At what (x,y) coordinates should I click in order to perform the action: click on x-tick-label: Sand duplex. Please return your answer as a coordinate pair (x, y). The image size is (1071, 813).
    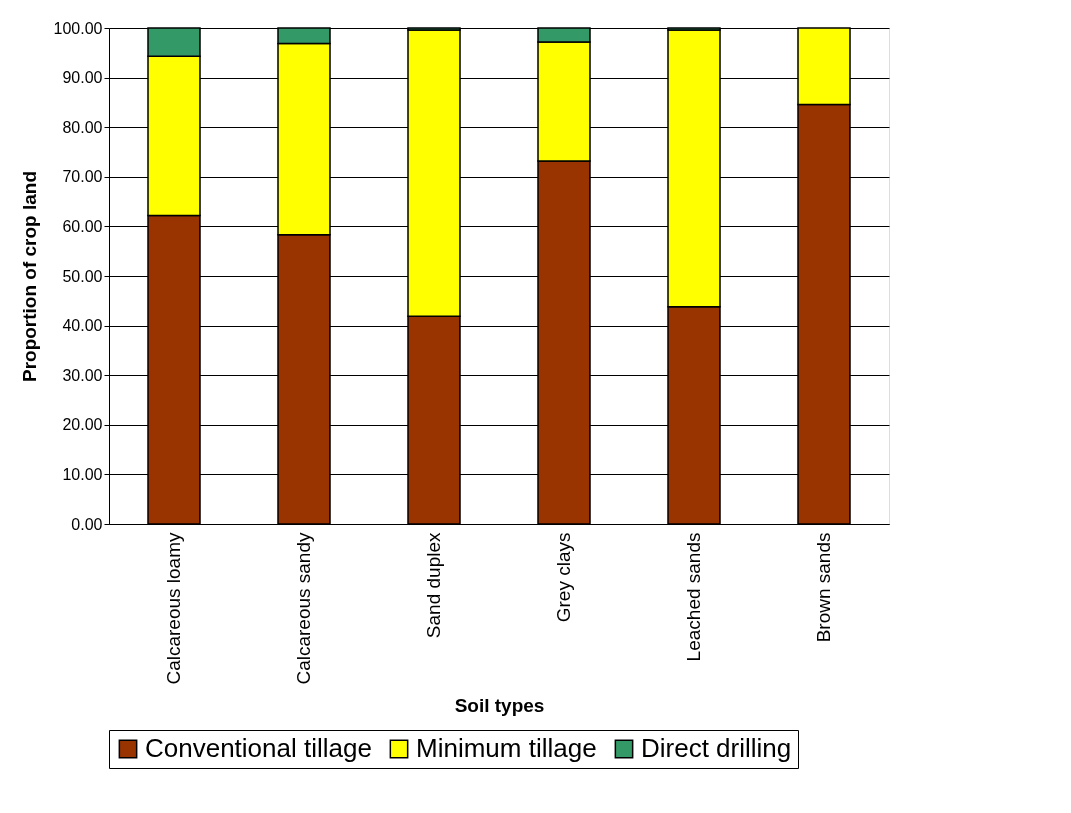
    Looking at the image, I should click on (433, 585).